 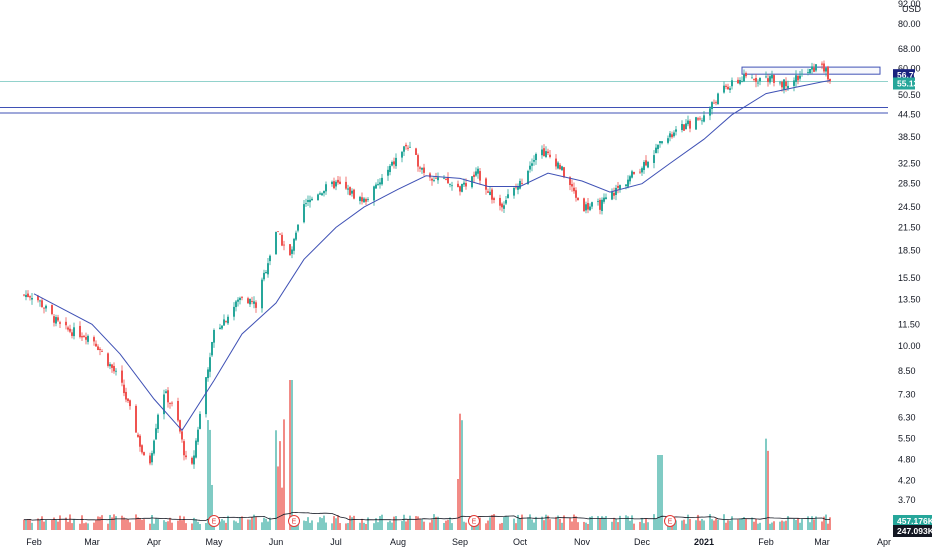 I want to click on price-badge: 55.13, so click(x=906, y=83).